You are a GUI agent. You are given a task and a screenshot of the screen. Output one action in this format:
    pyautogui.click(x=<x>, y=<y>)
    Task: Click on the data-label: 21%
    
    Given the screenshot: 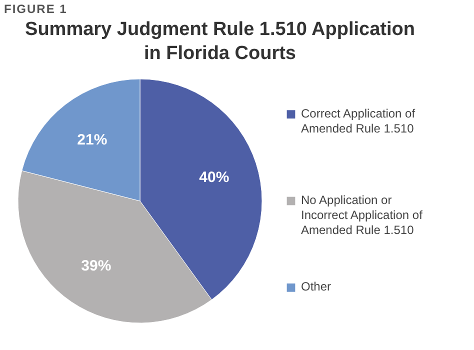 What is the action you would take?
    pyautogui.click(x=92, y=139)
    